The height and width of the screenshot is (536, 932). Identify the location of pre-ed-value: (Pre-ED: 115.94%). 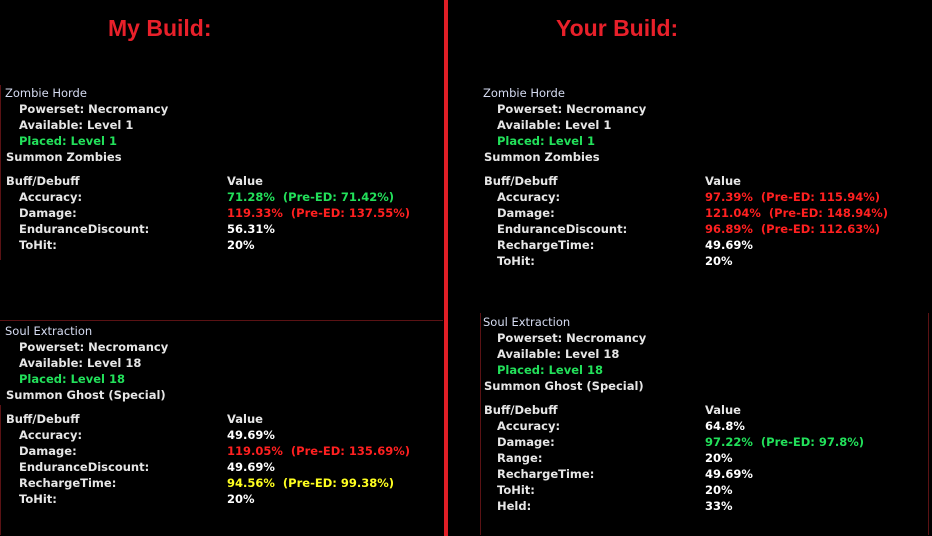
(816, 197).